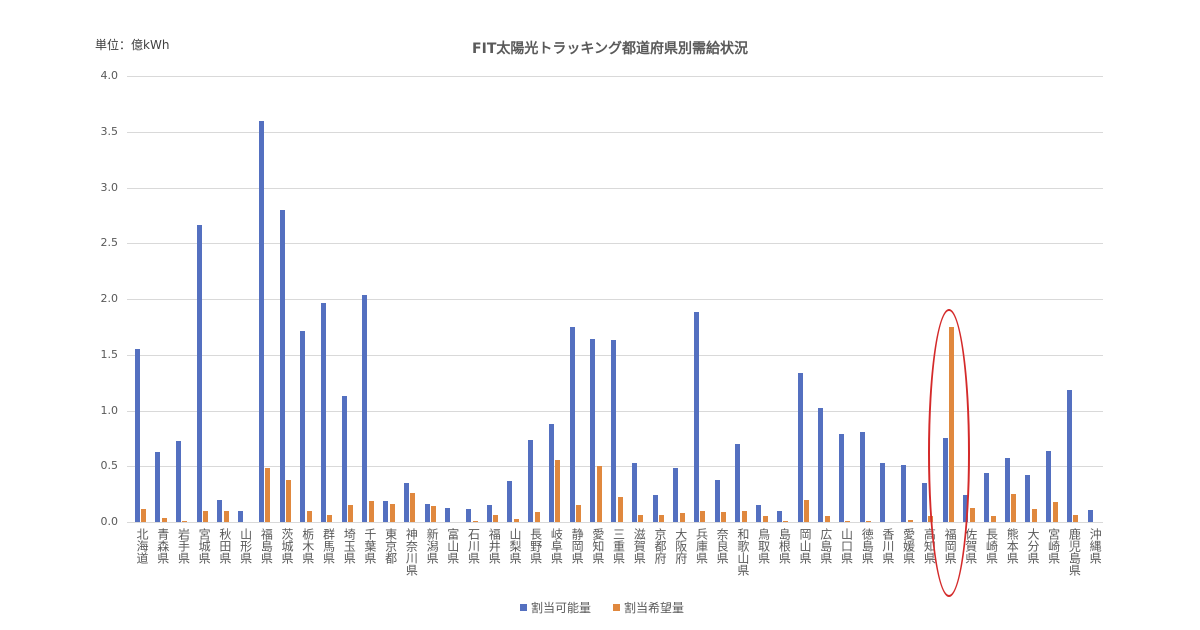 The height and width of the screenshot is (630, 1200). I want to click on y-tick-label: 0.5, so click(109, 466).